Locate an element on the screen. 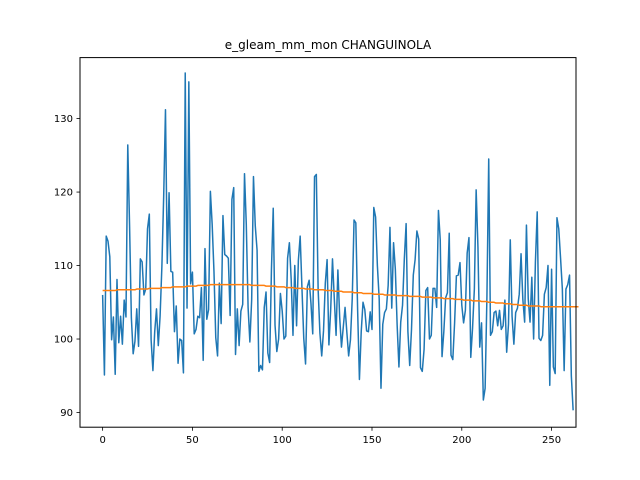  x-tick-label: 150 is located at coordinates (371, 440).